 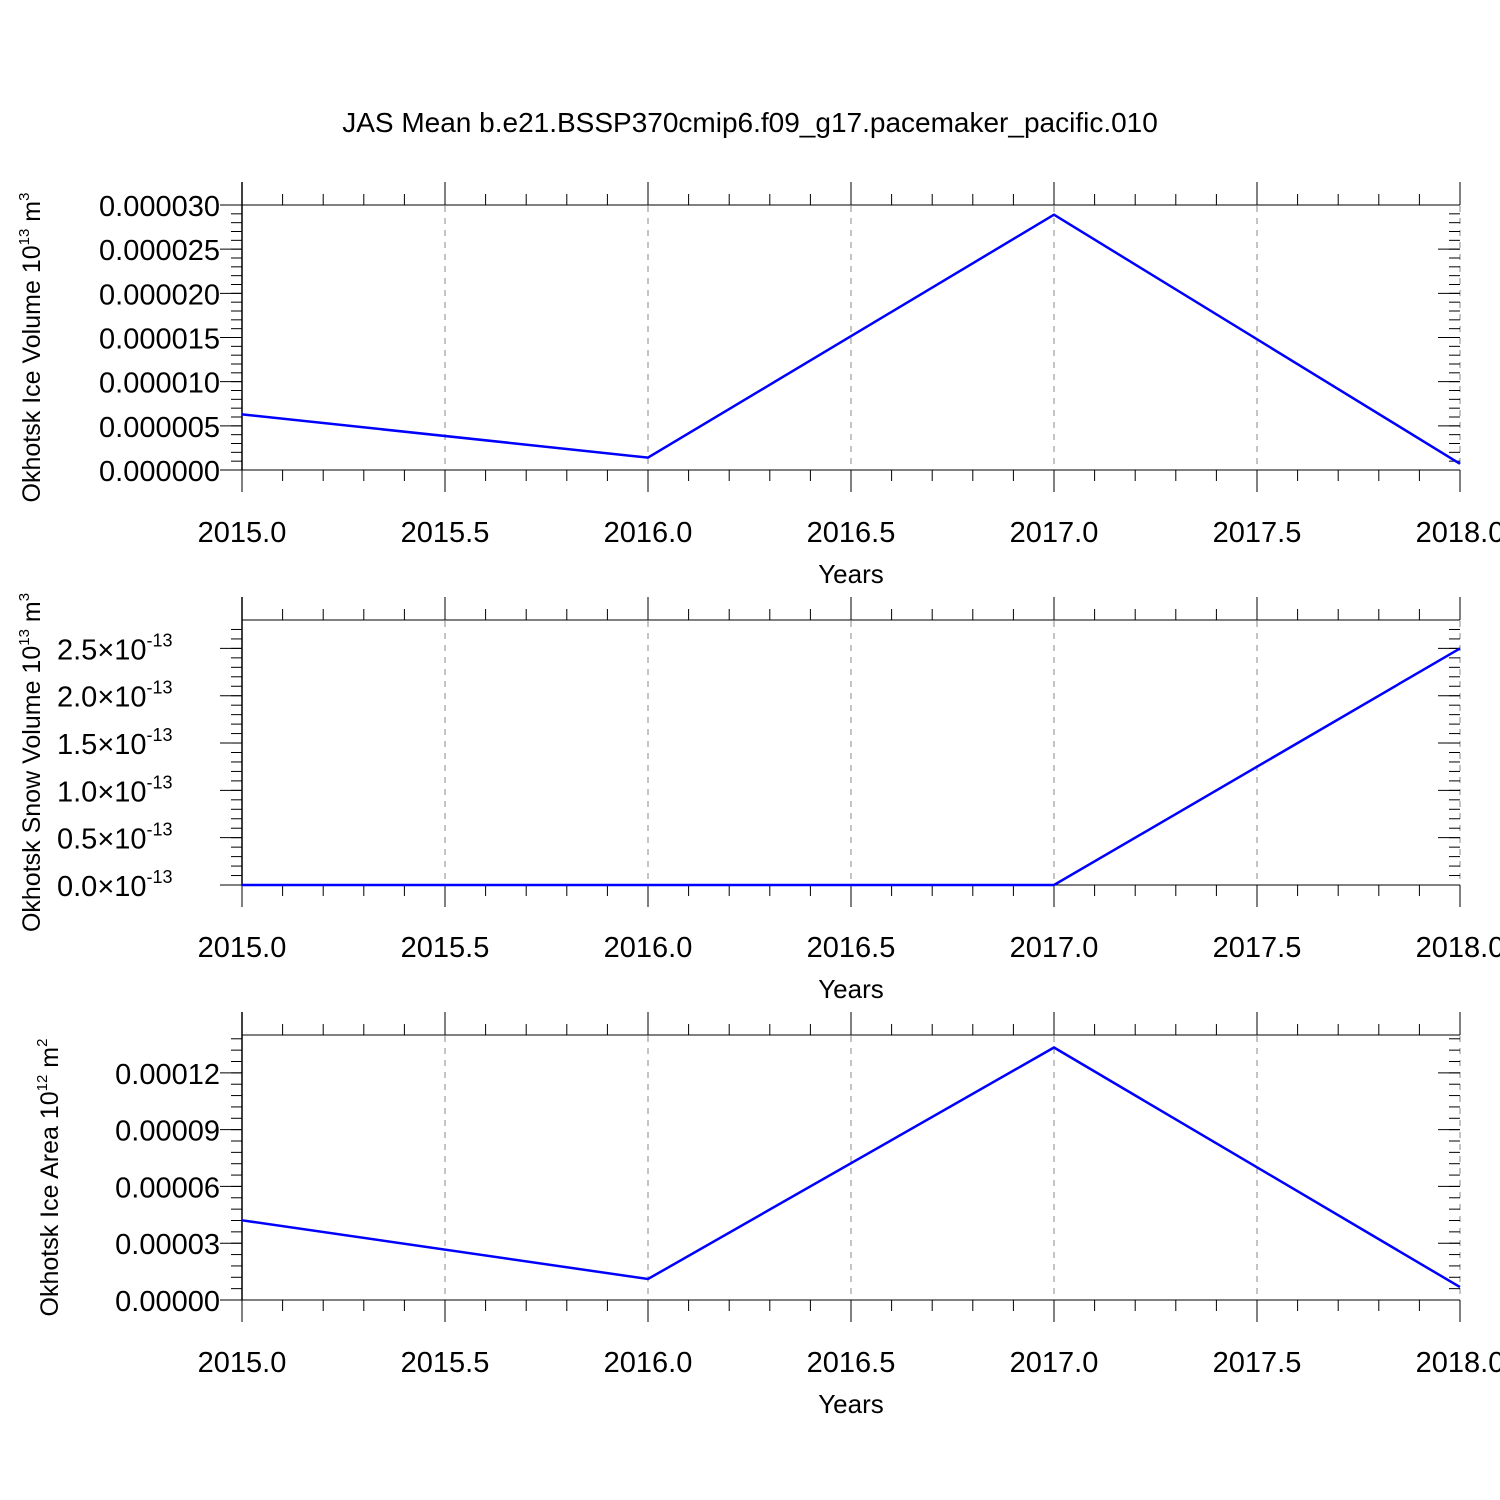 What do you see at coordinates (159, 251) in the screenshot?
I see `y-tick-label: 0.000025` at bounding box center [159, 251].